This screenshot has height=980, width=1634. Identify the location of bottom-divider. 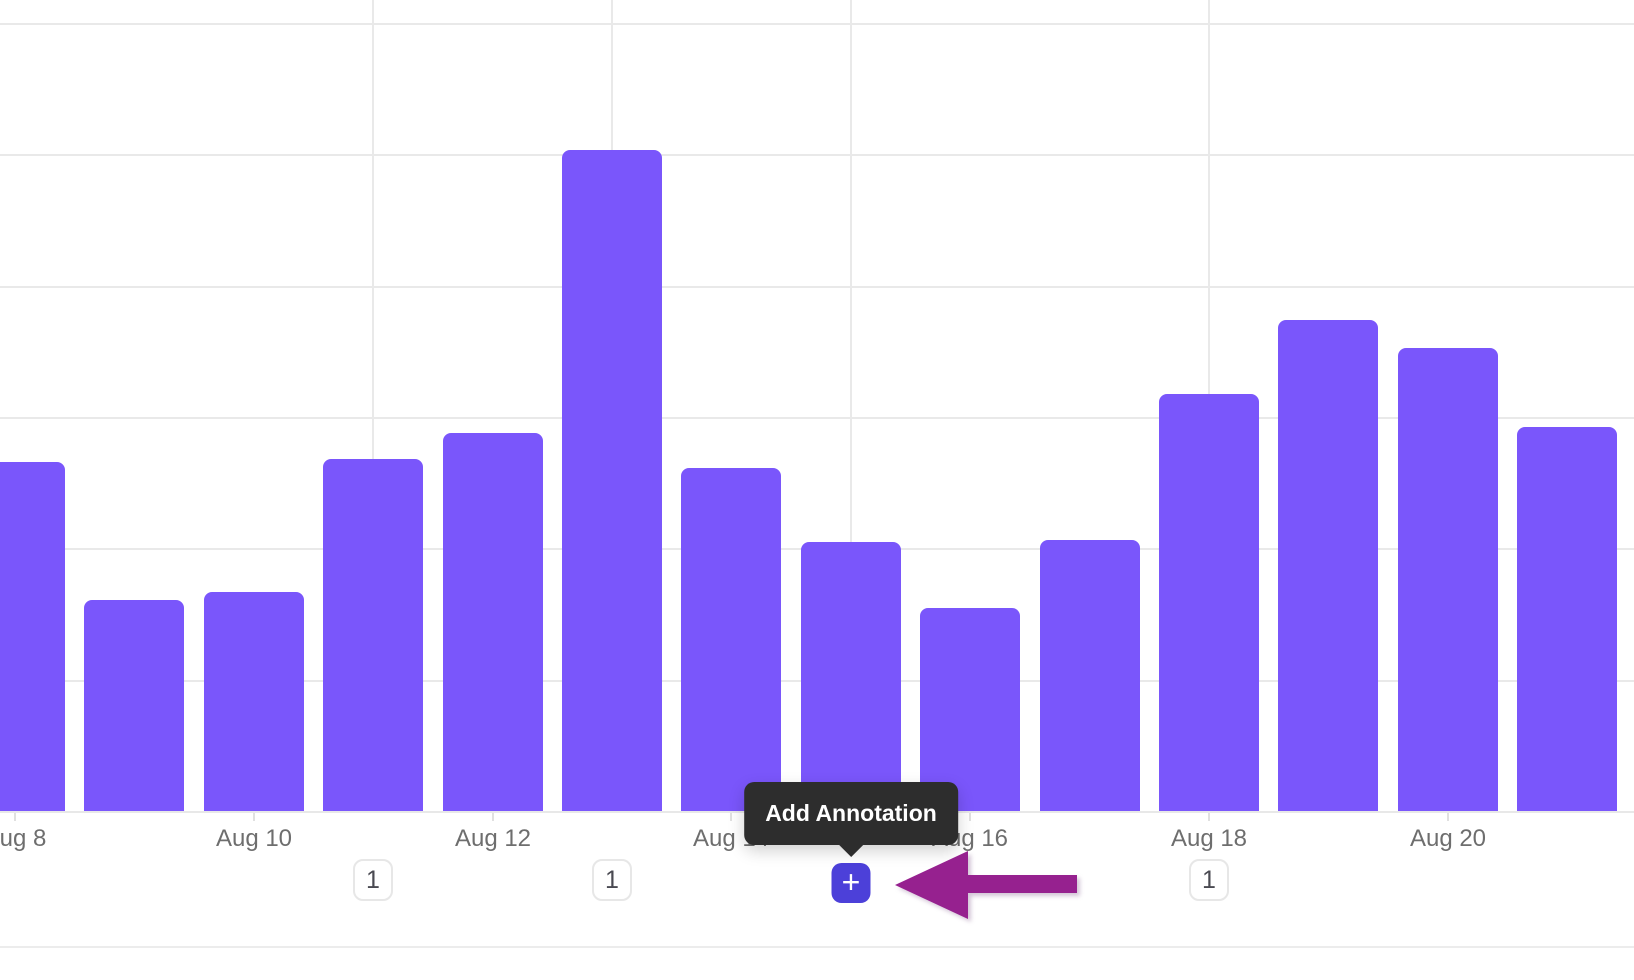
(817, 947).